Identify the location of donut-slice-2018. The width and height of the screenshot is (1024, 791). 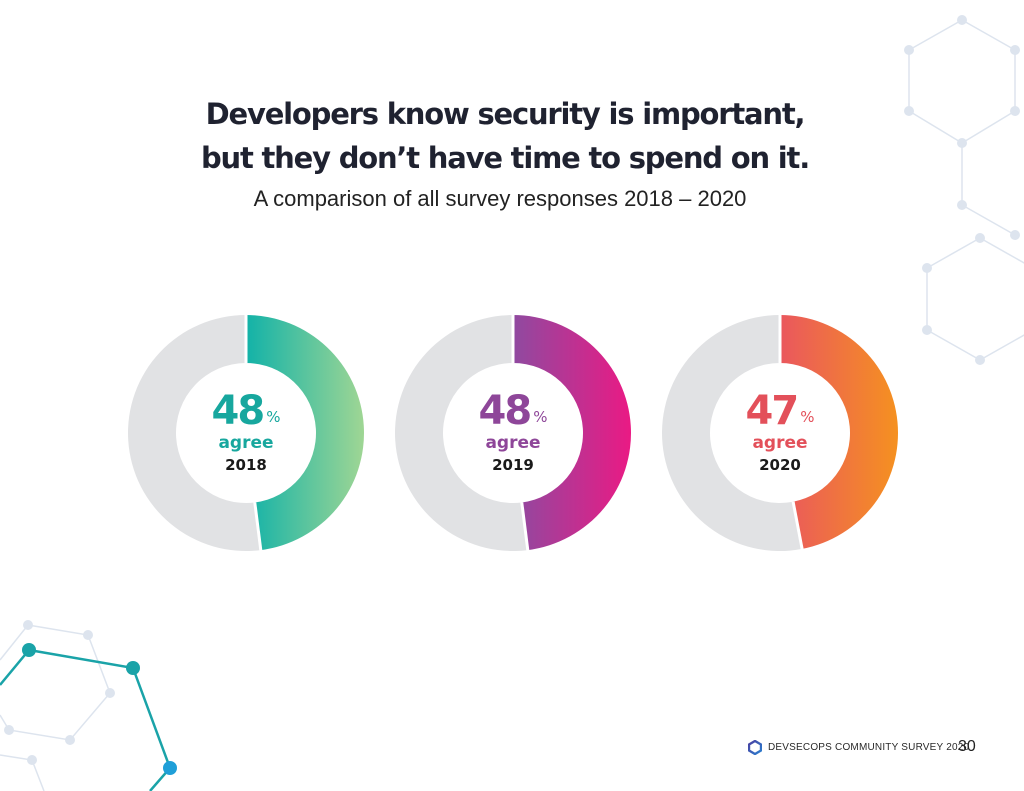
(305, 433).